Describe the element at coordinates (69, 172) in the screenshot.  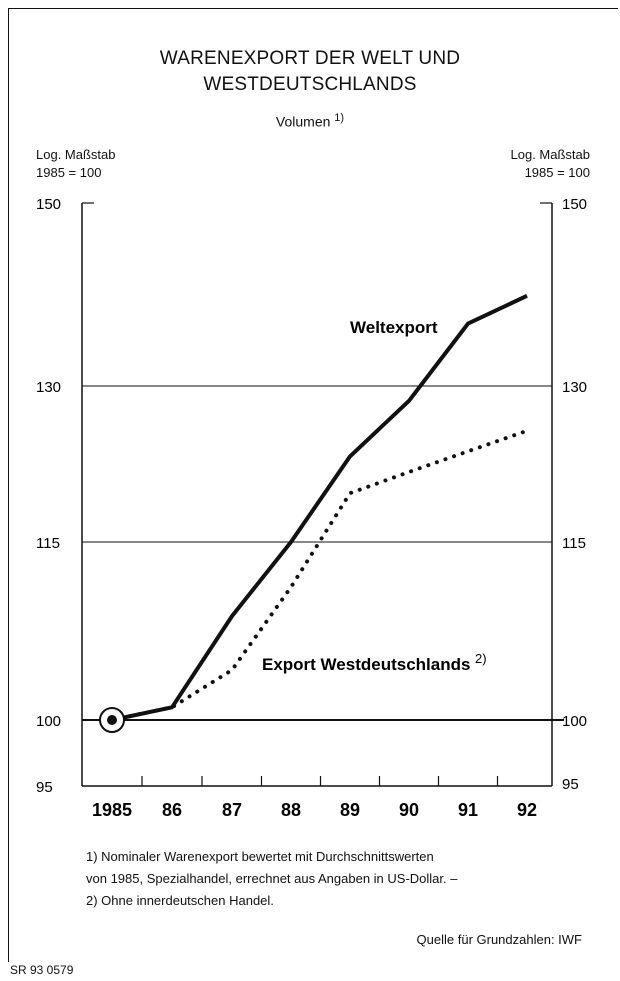
I see `left-axis-head-base: 1985 = 100` at that location.